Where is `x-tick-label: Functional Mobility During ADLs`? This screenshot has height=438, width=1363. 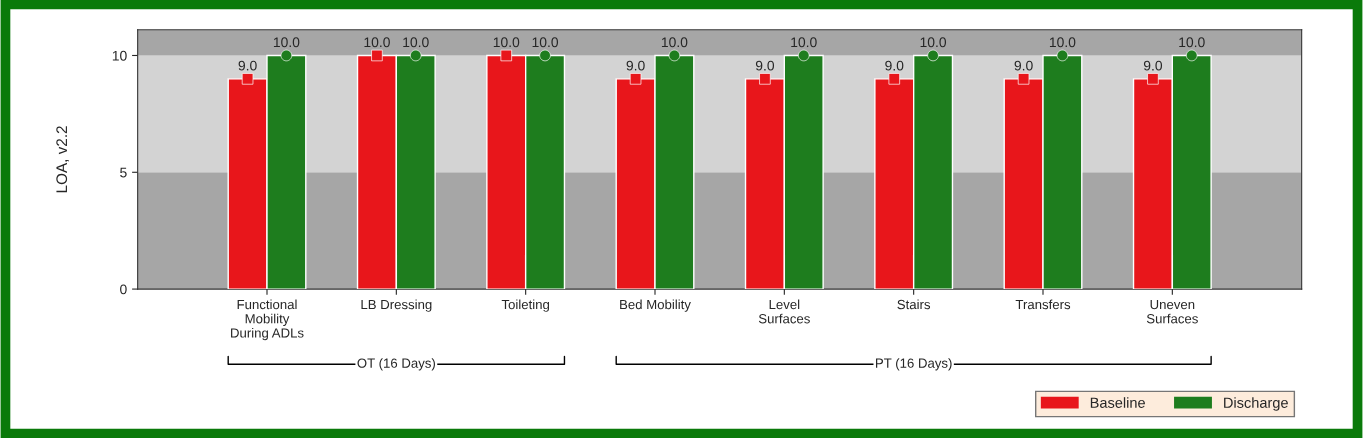
x-tick-label: Functional Mobility During ADLs is located at coordinates (267, 320).